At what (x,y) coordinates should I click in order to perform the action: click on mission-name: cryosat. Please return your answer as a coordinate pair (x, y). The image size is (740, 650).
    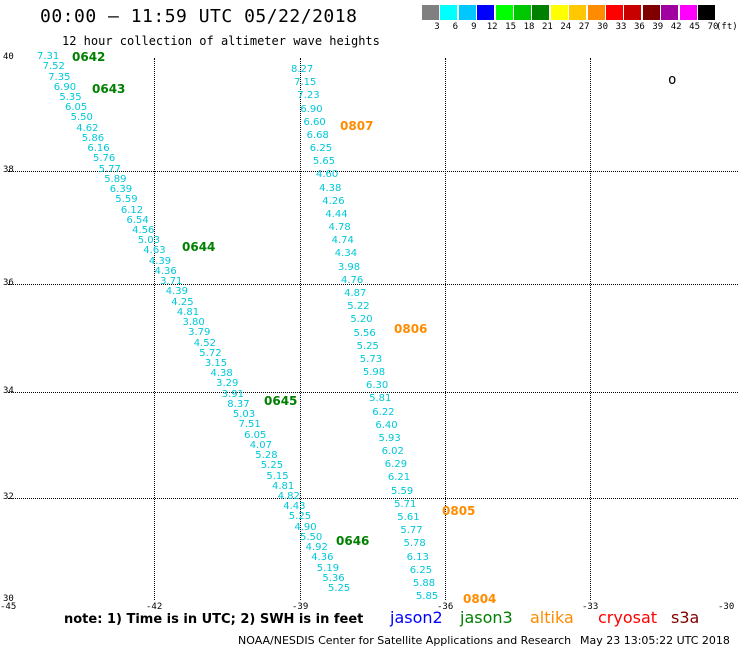
    Looking at the image, I should click on (628, 617).